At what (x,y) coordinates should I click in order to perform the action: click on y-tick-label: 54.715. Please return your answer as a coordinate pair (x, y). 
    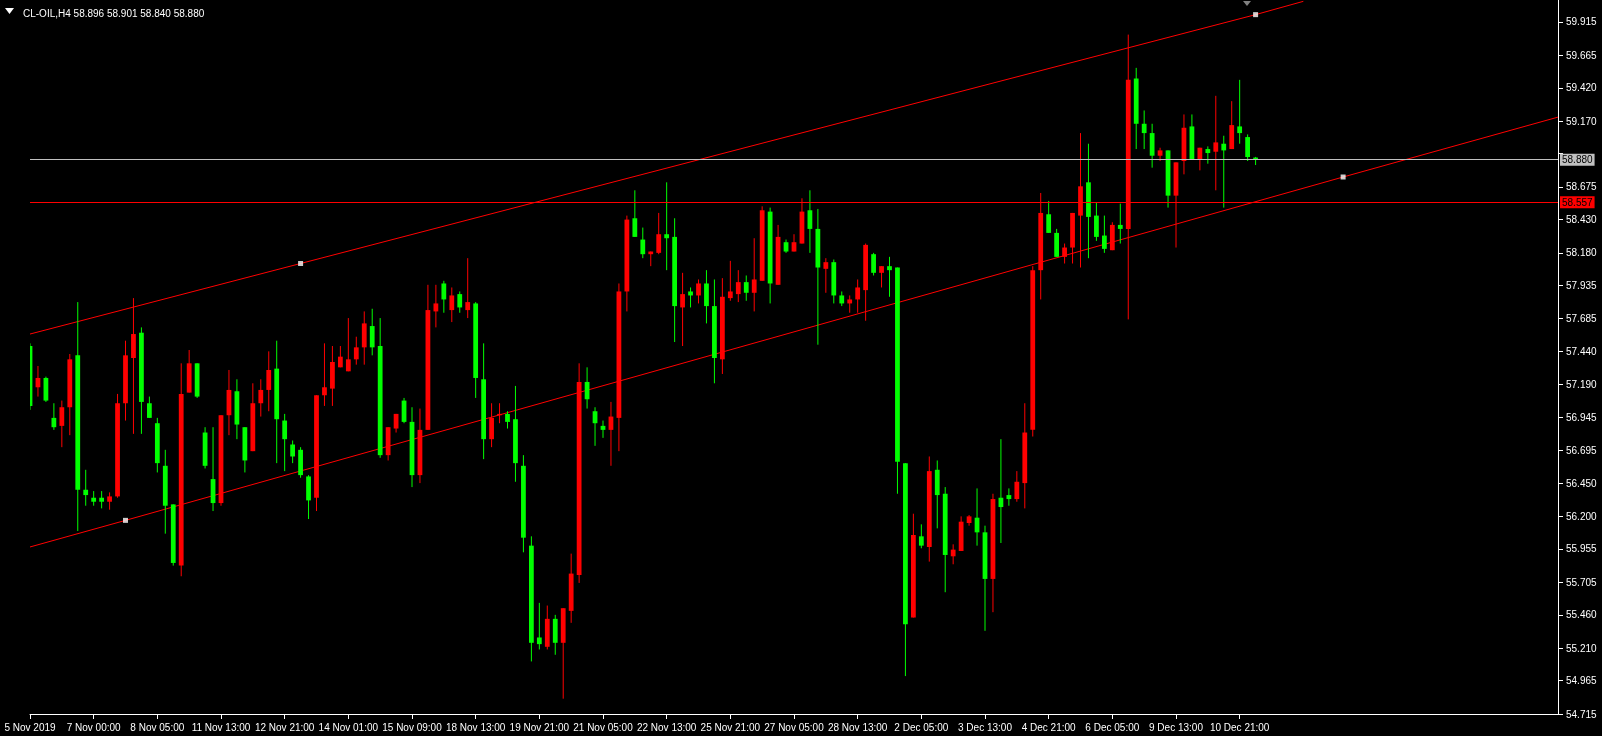
    Looking at the image, I should click on (1582, 714).